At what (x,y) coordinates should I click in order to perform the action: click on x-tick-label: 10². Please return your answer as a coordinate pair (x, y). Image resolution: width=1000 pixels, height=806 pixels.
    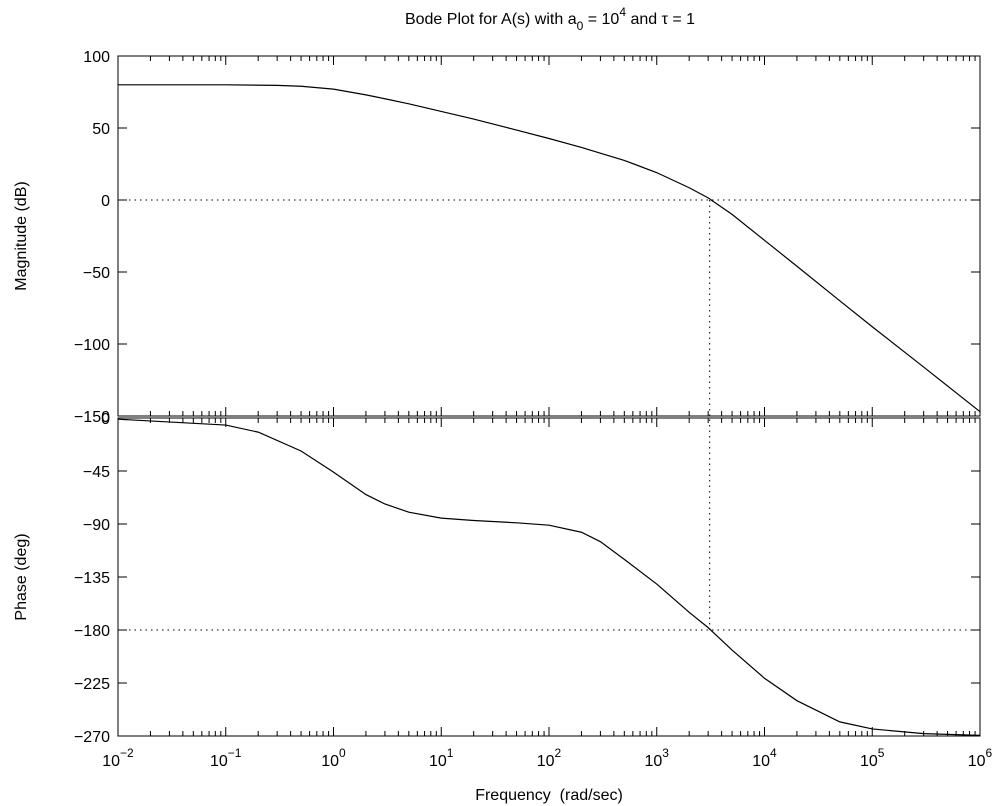
    Looking at the image, I should click on (549, 758).